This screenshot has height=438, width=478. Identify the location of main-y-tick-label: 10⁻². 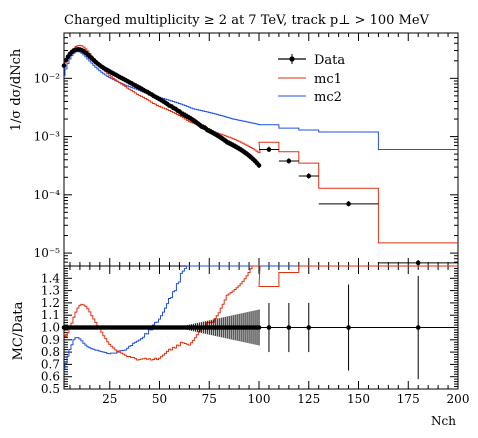
(47, 78).